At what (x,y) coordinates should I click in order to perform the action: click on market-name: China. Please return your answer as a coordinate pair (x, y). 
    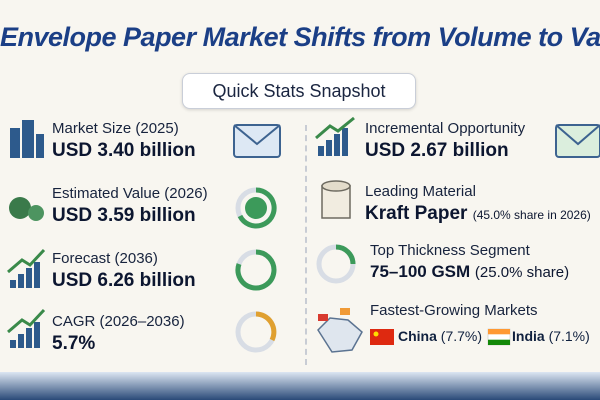
    Looking at the image, I should click on (417, 336).